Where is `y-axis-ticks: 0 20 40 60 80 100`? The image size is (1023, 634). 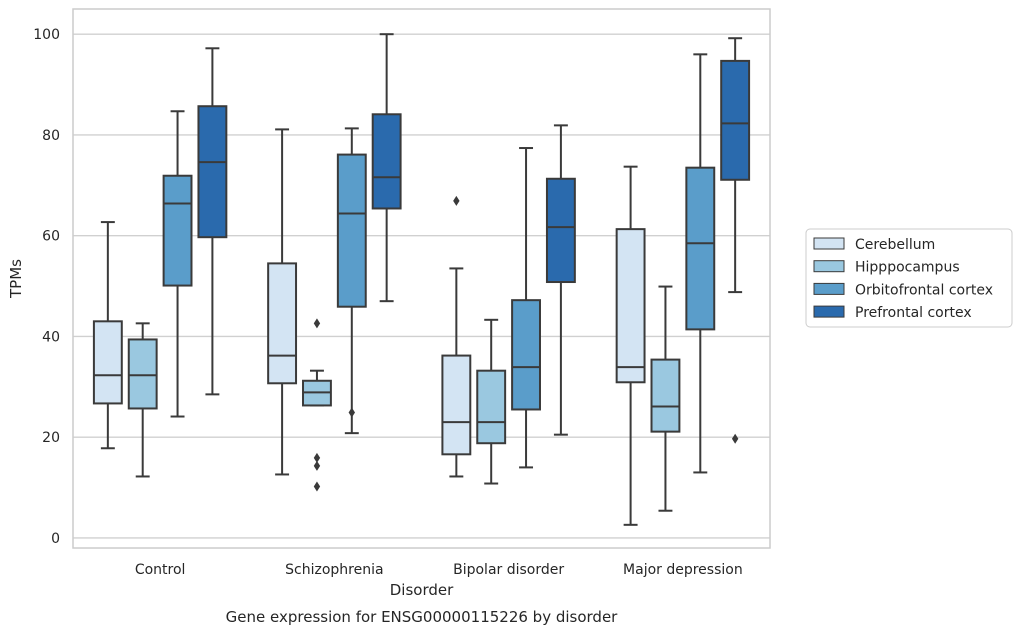 y-axis-ticks: 0 20 40 60 80 100 is located at coordinates (46, 287).